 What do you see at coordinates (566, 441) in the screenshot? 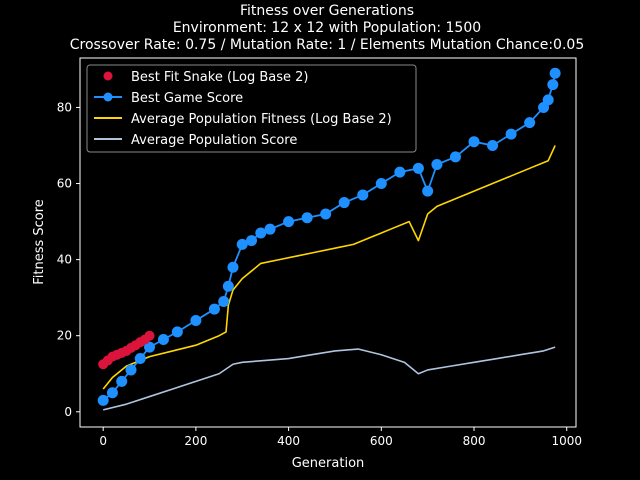
I see `x-tick-label: 1000` at bounding box center [566, 441].